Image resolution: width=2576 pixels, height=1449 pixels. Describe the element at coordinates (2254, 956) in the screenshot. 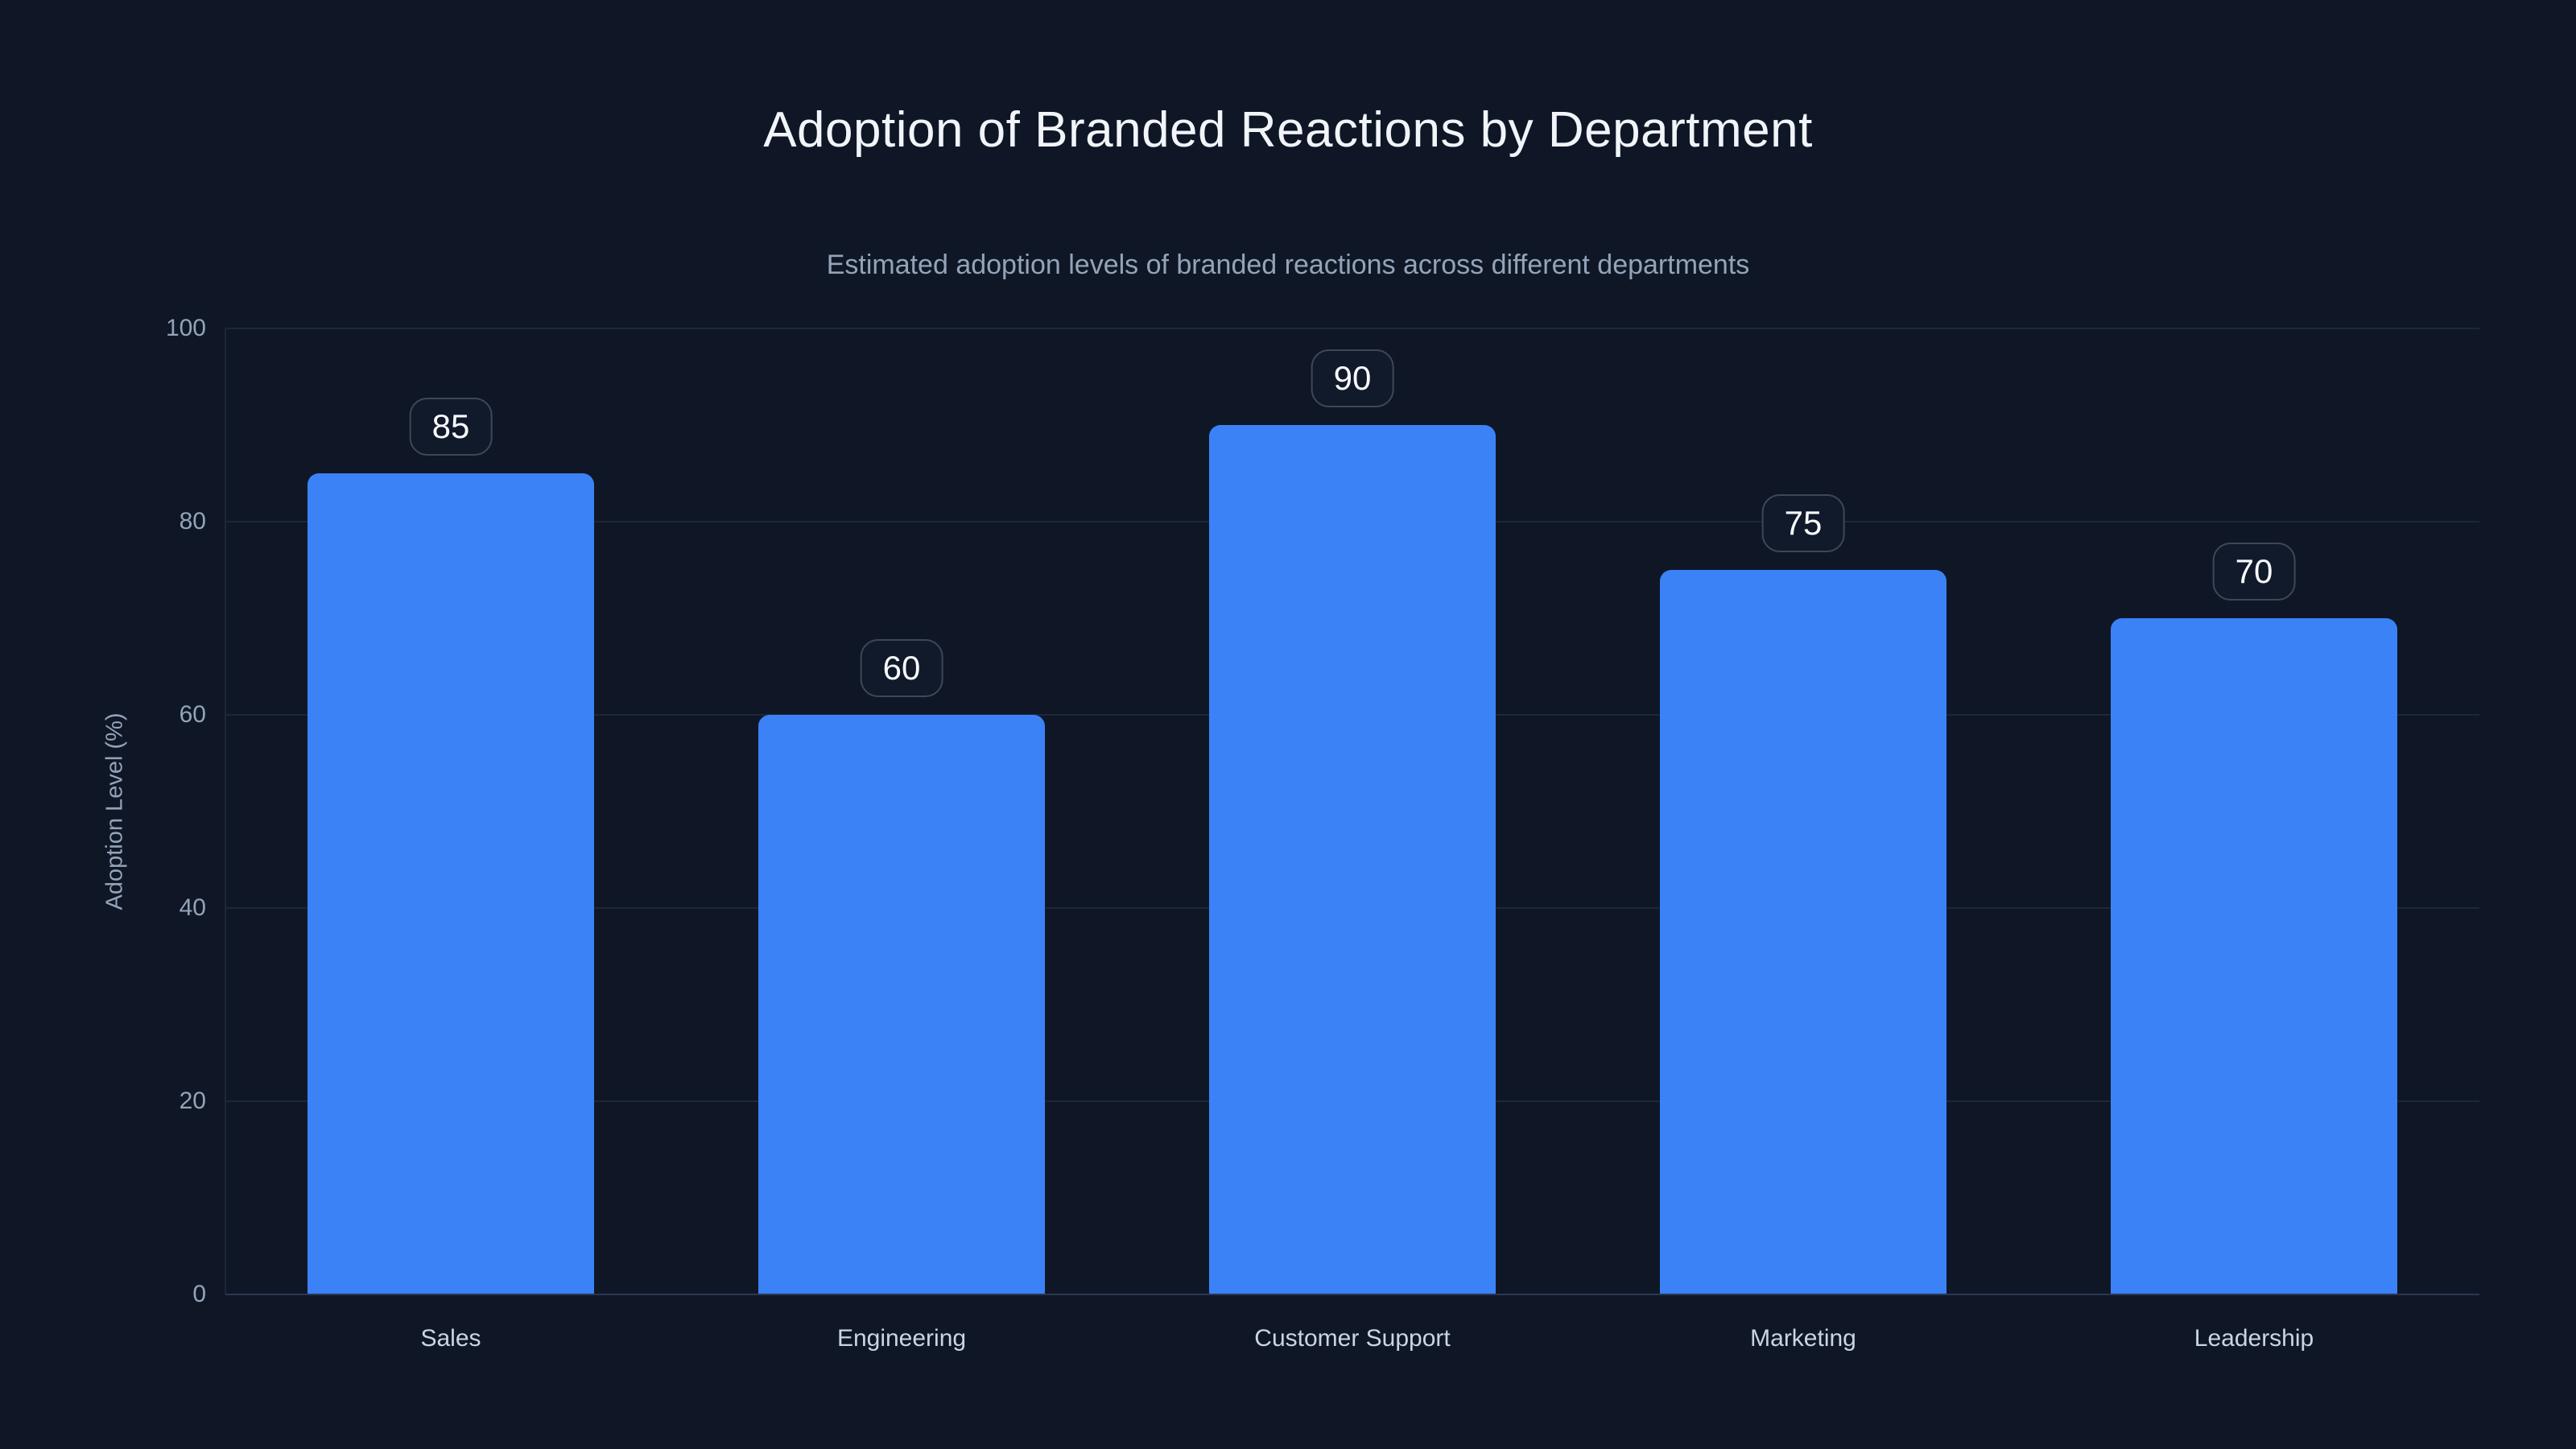

I see `bar-leadership` at that location.